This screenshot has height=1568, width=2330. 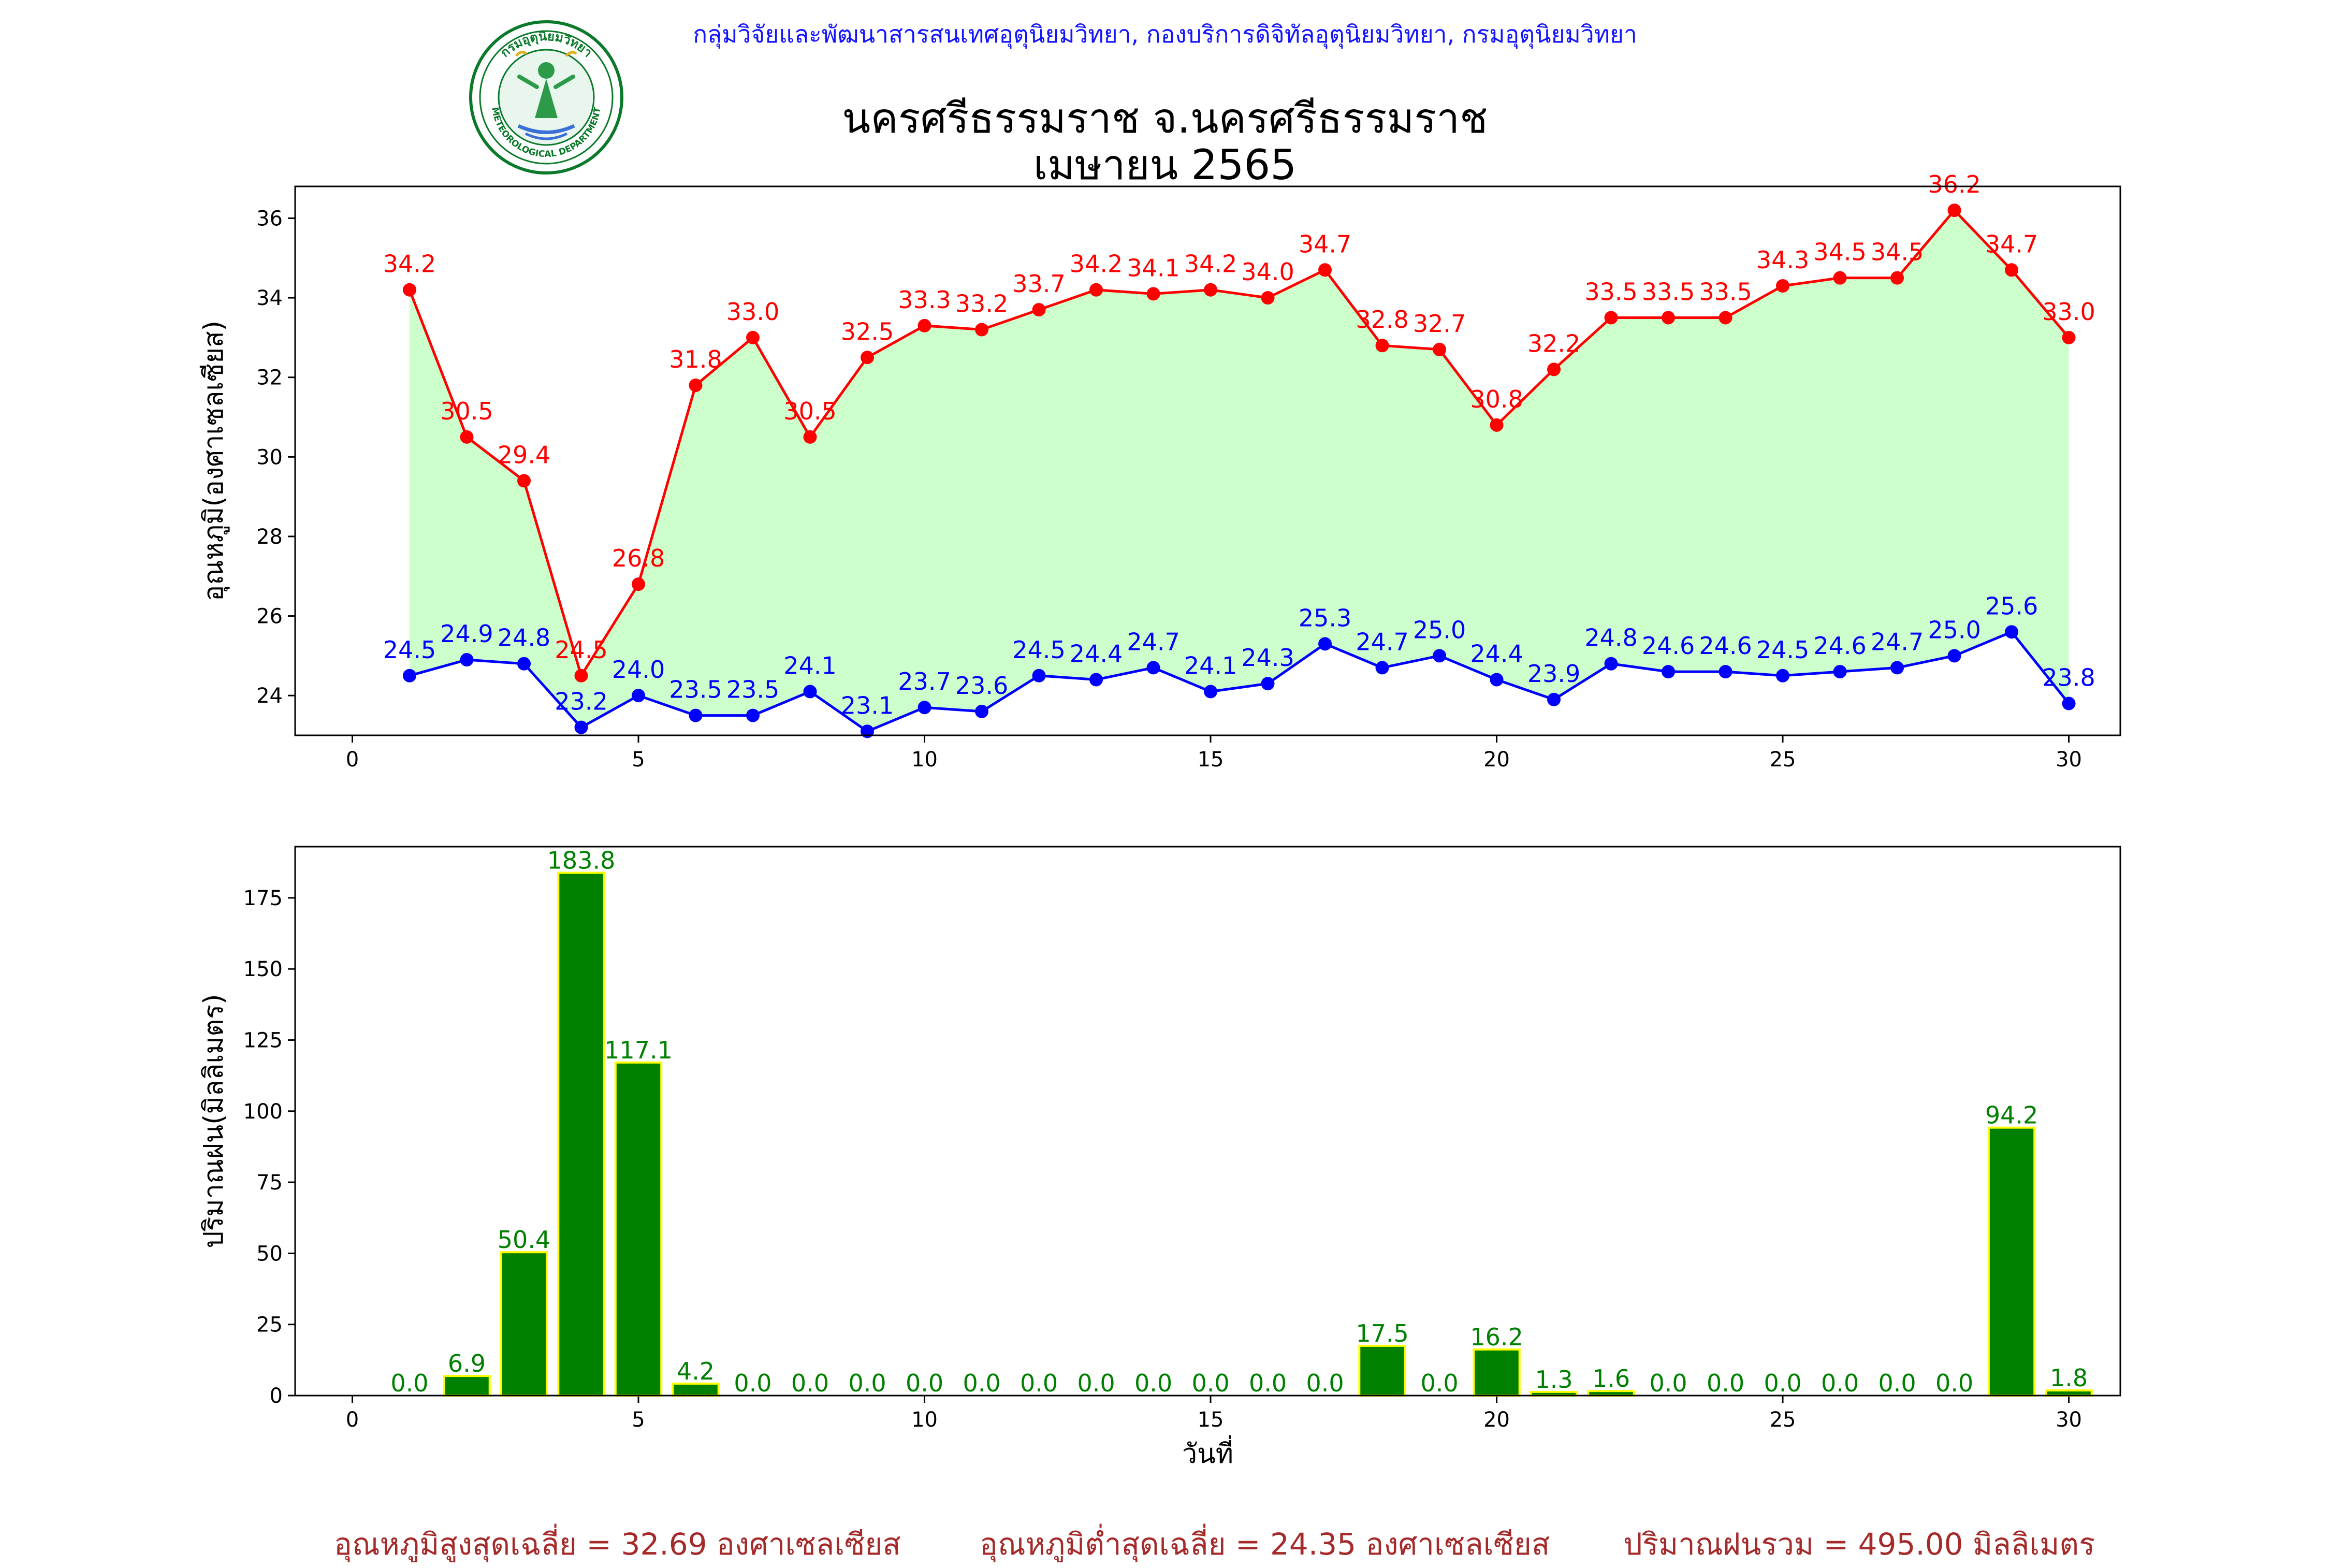 What do you see at coordinates (524, 455) in the screenshot?
I see `max-temperature-label: 29.4` at bounding box center [524, 455].